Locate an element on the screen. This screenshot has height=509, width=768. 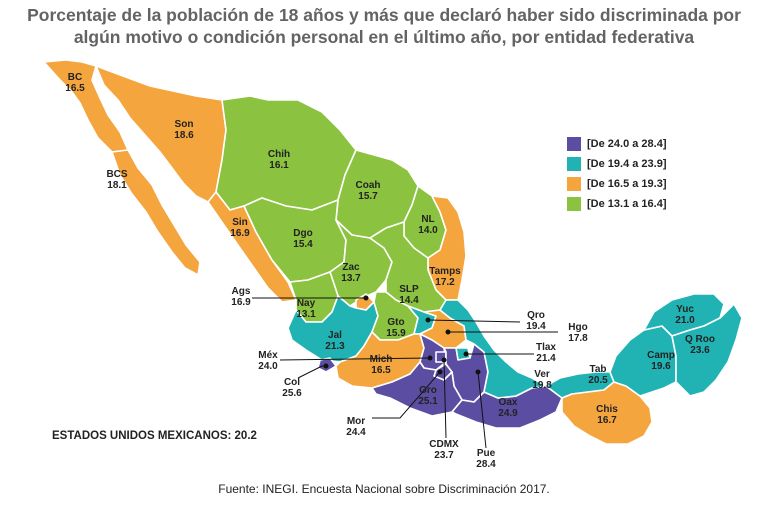
leader-line-pue is located at coordinates (482, 410).